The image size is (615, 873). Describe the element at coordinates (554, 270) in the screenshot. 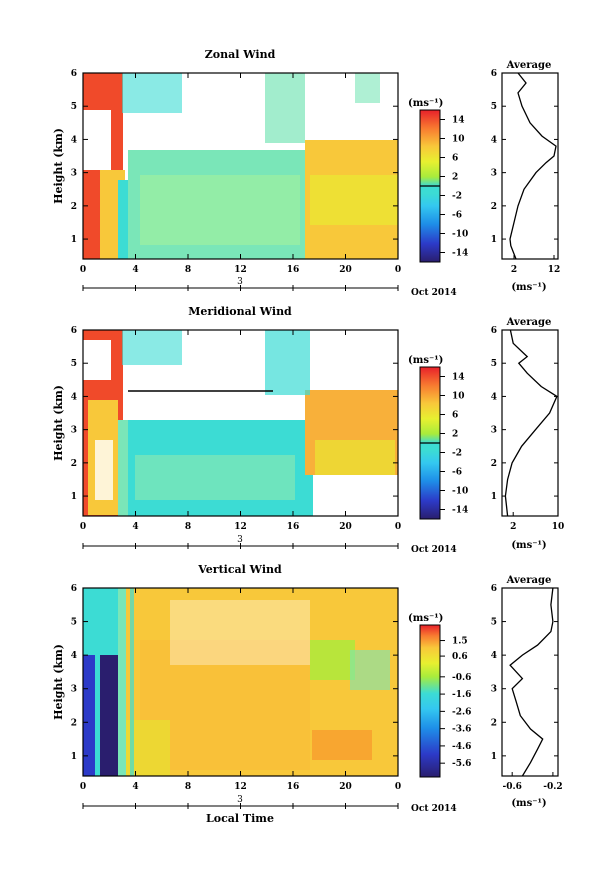

I see `average-x-tick-label: 12` at that location.